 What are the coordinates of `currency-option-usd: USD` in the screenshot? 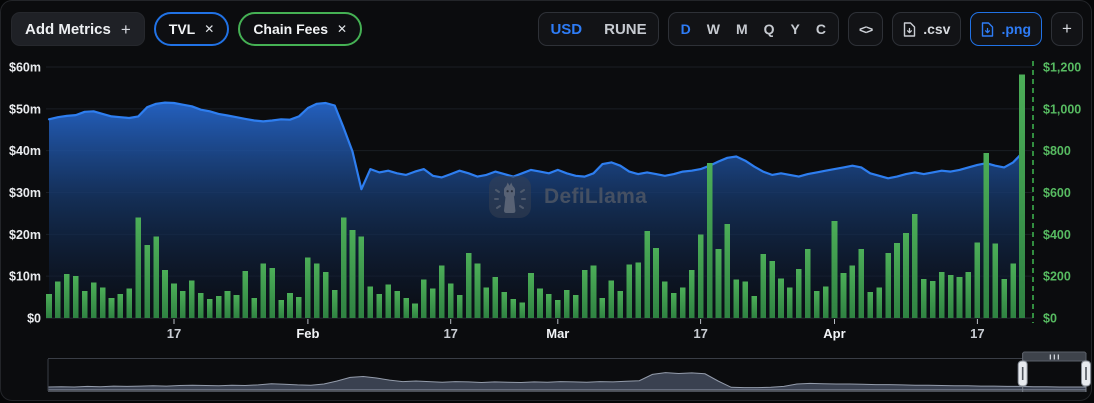 It's located at (566, 29).